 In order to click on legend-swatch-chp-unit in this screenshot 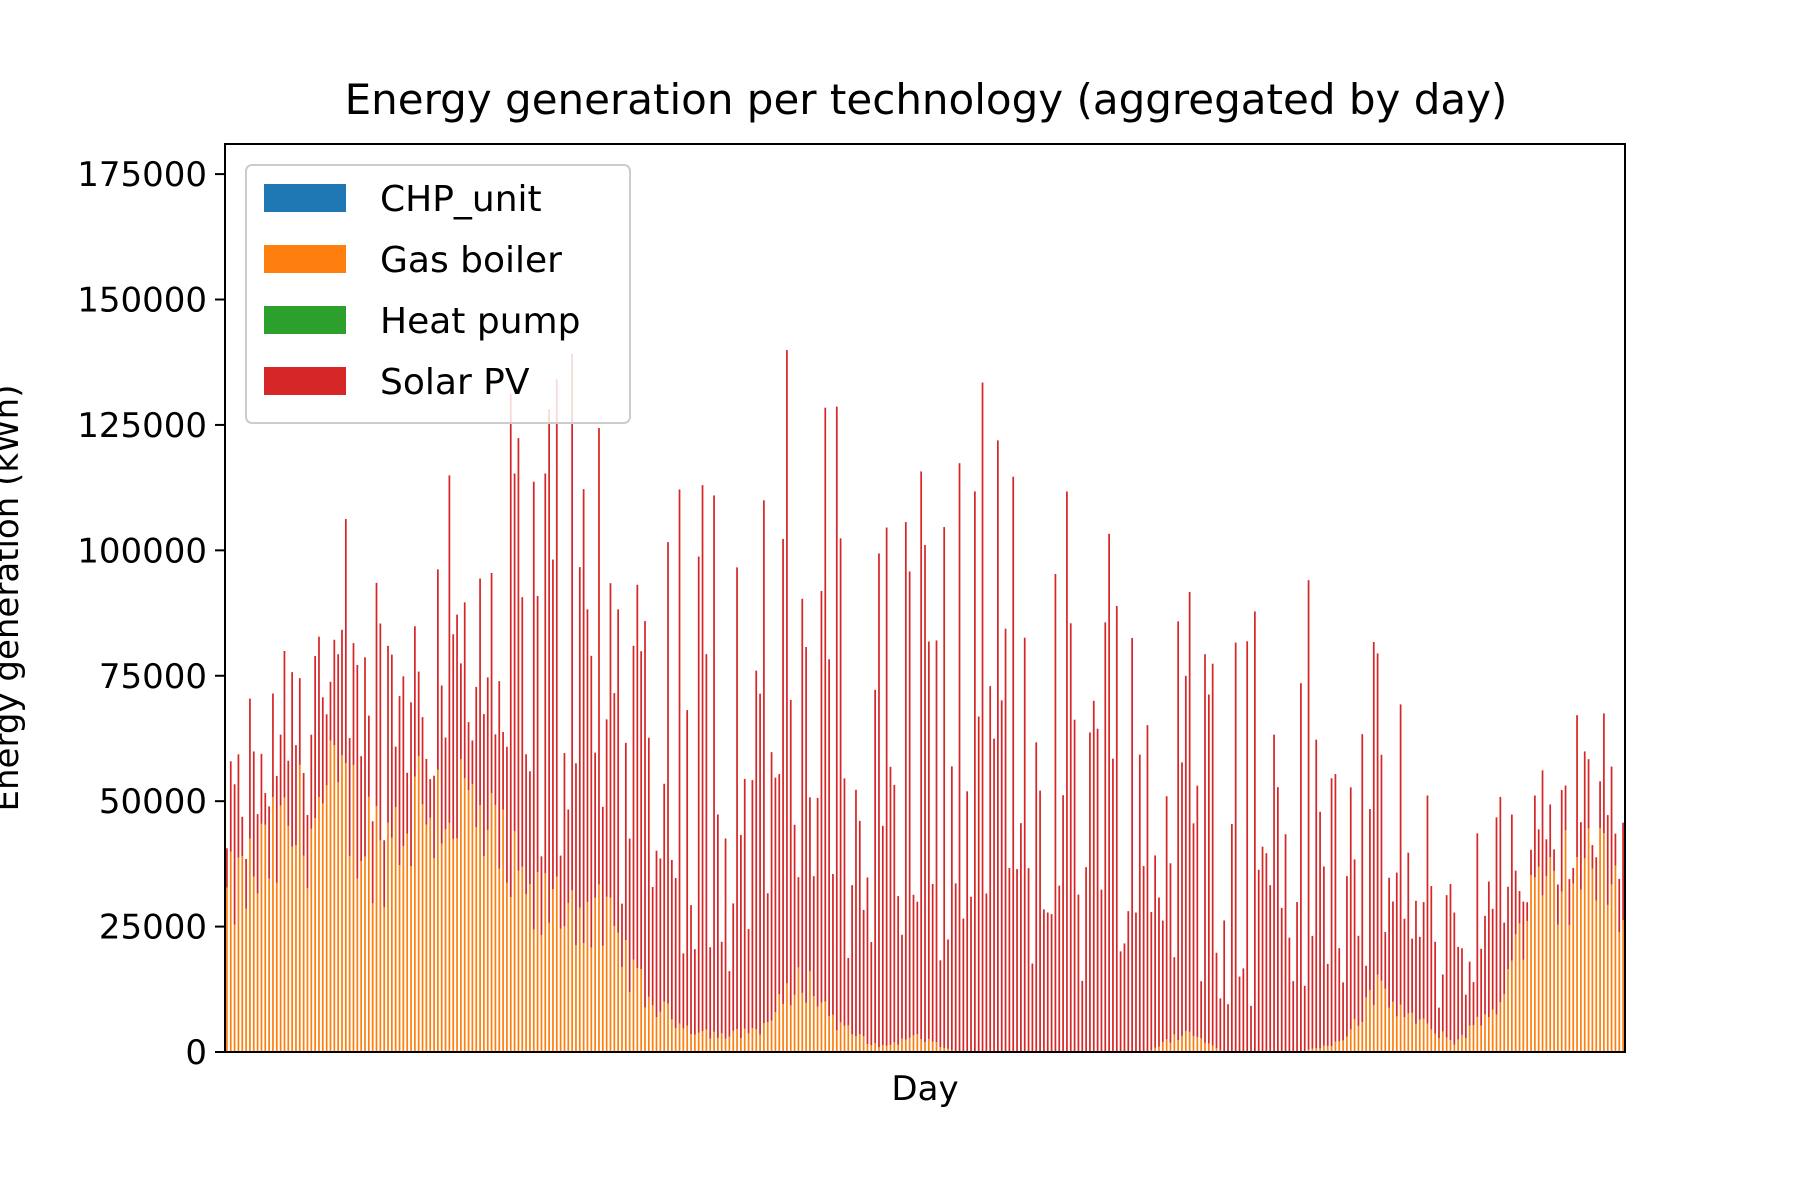, I will do `click(305, 198)`.